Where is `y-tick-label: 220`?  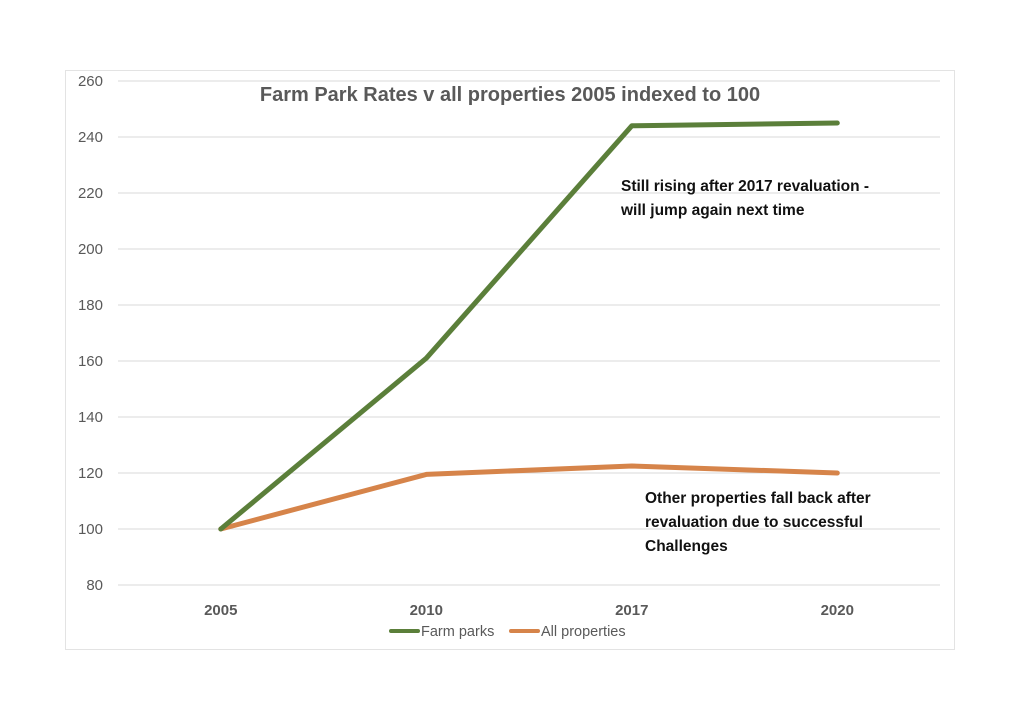
y-tick-label: 220 is located at coordinates (90, 193).